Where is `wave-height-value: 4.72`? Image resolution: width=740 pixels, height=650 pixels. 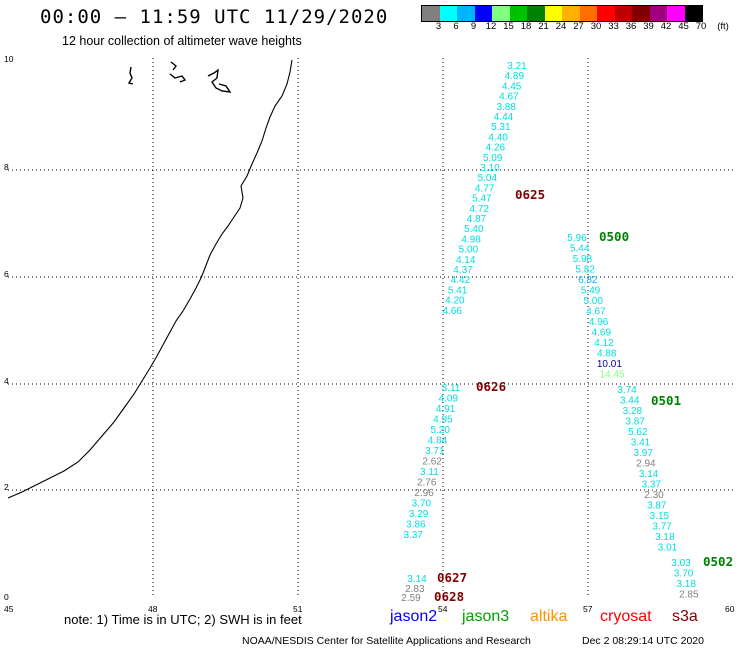 wave-height-value: 4.72 is located at coordinates (479, 209).